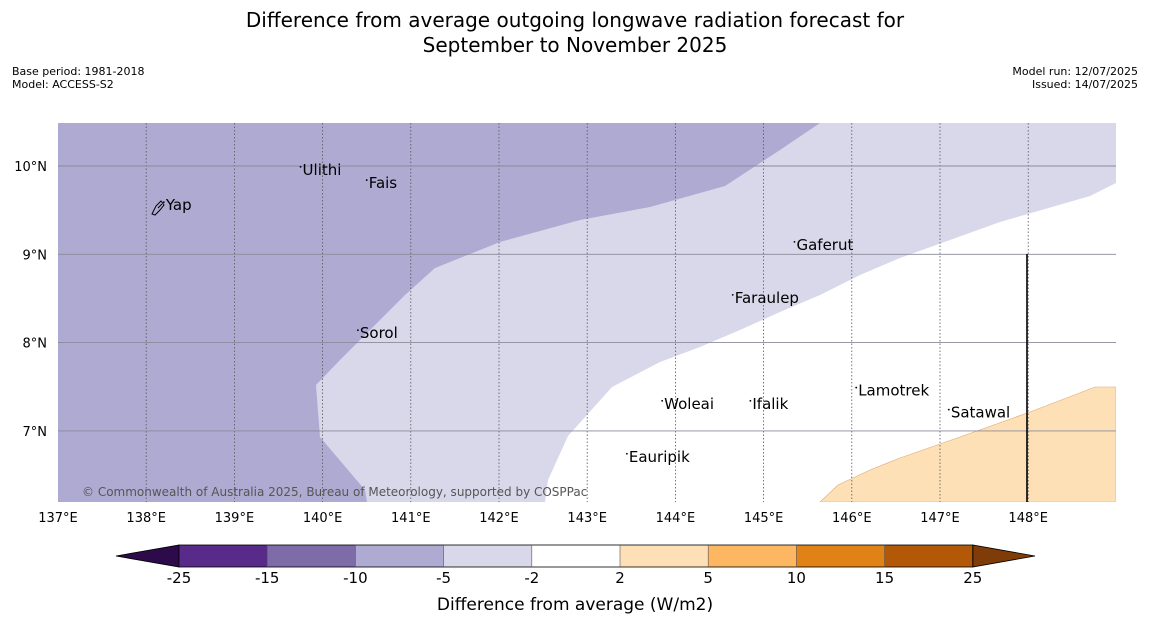 This screenshot has width=1150, height=644. Describe the element at coordinates (796, 578) in the screenshot. I see `colorbar-tick-label: 10` at that location.